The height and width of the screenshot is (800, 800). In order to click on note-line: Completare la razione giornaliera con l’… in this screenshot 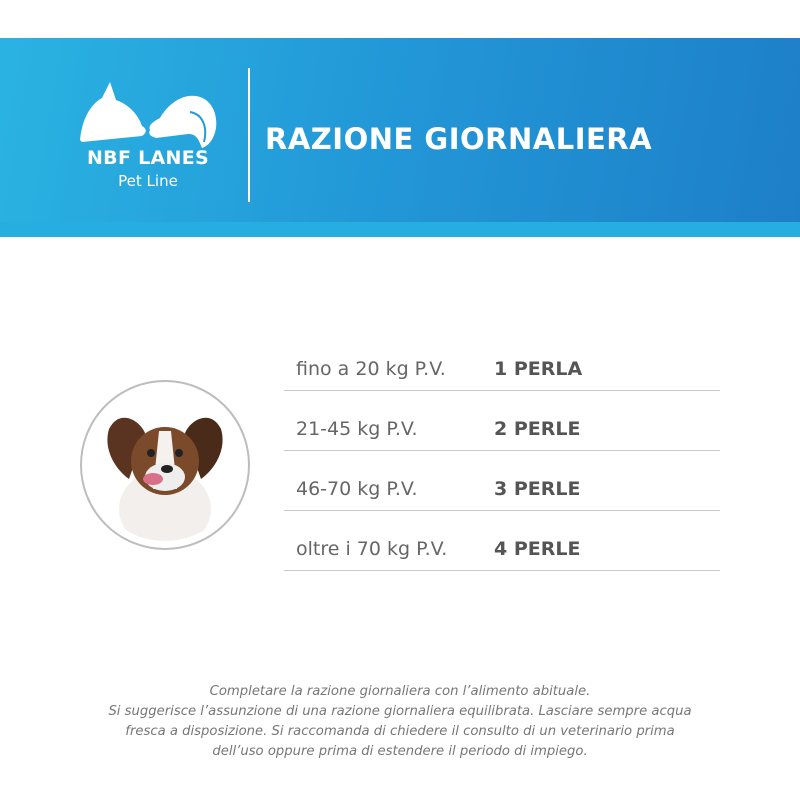, I will do `click(400, 691)`.